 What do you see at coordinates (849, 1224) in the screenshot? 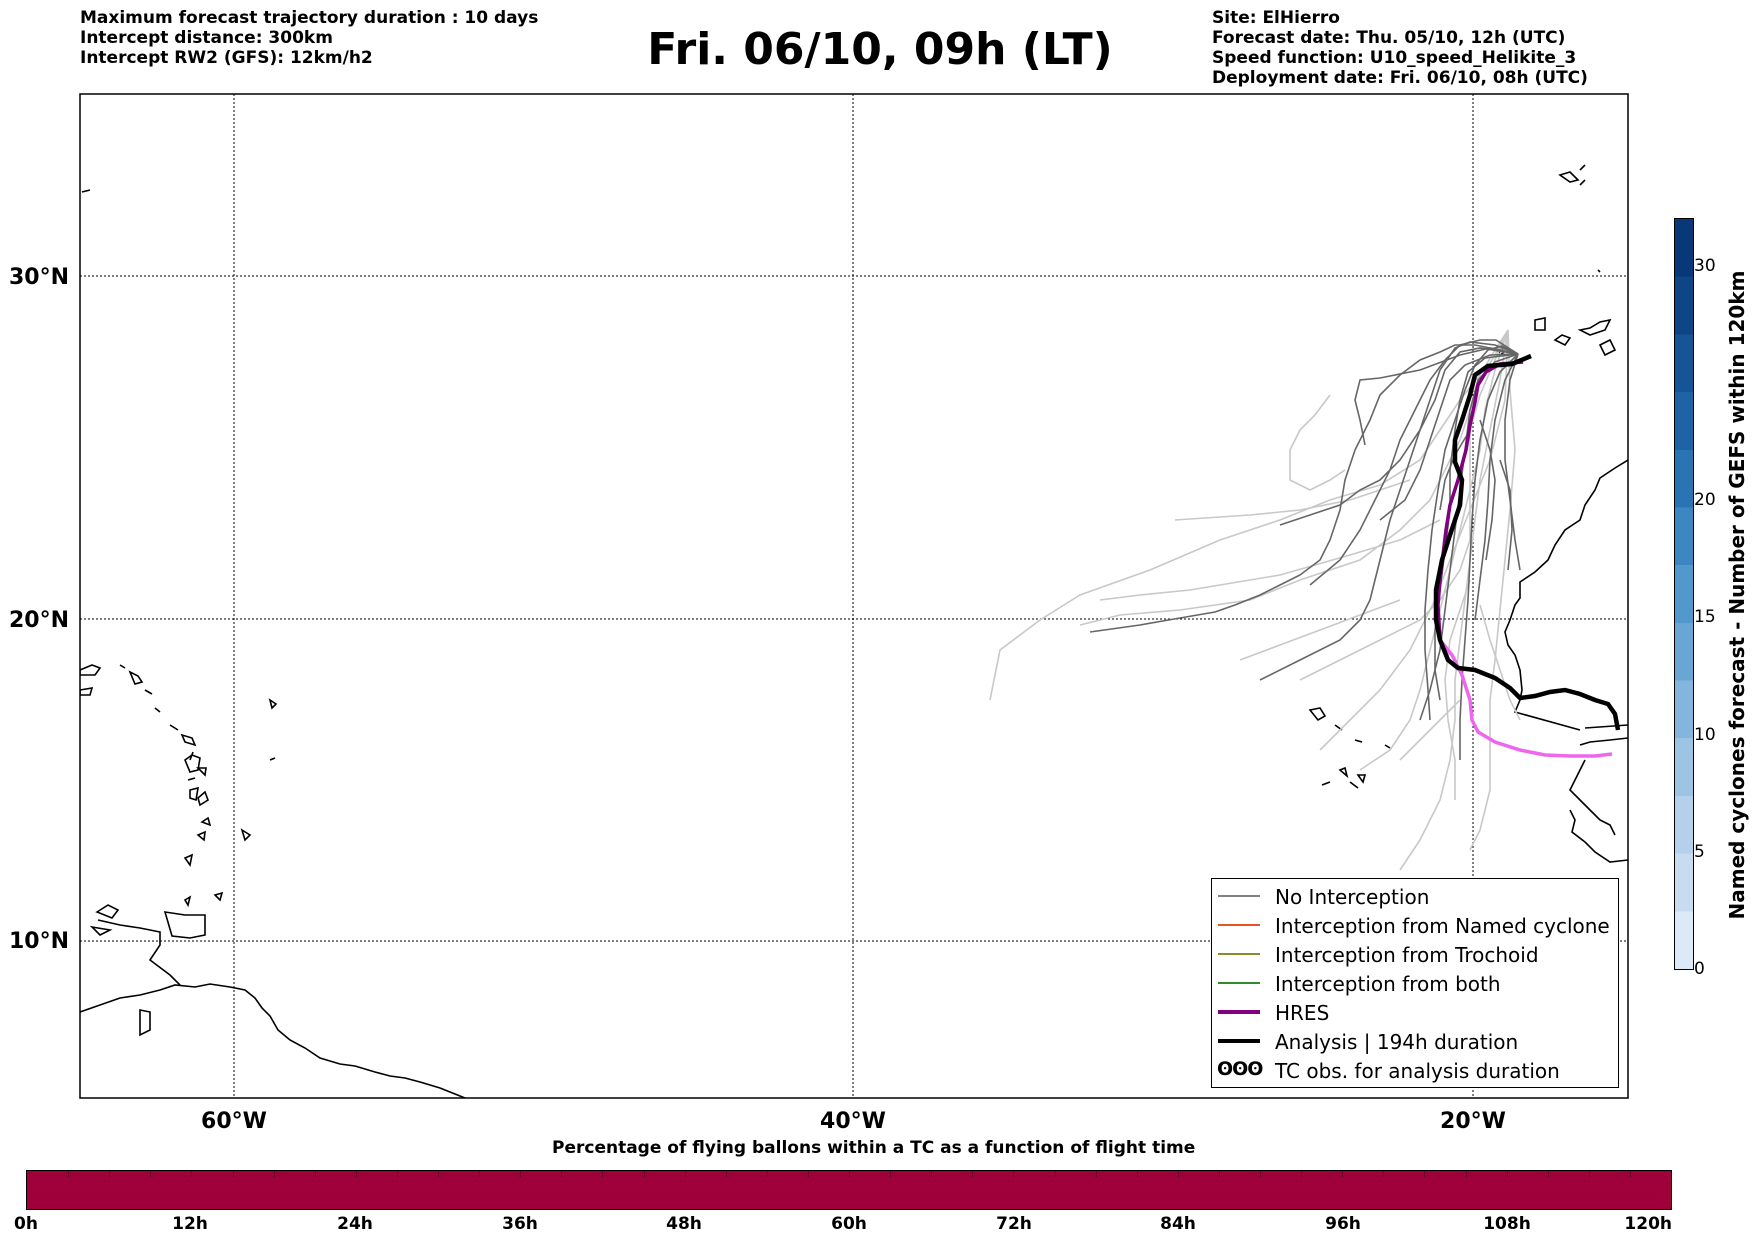
I see `flight-time-tick: 60h` at bounding box center [849, 1224].